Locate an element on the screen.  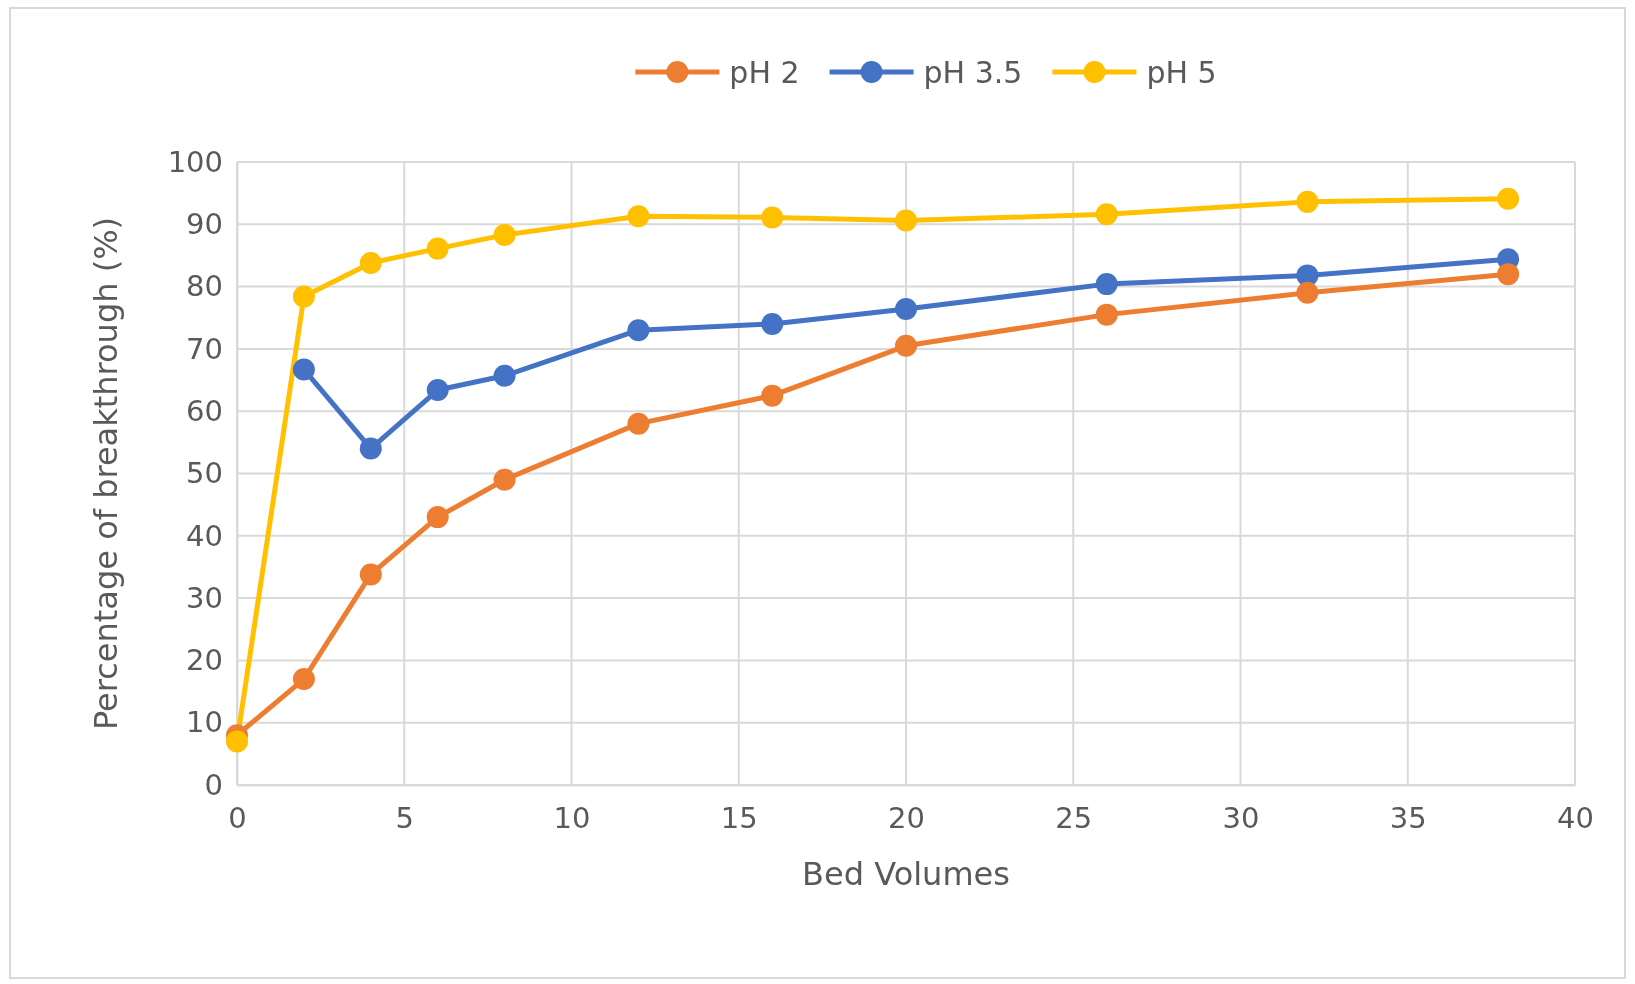
y-tick-label: 20 is located at coordinates (204, 660).